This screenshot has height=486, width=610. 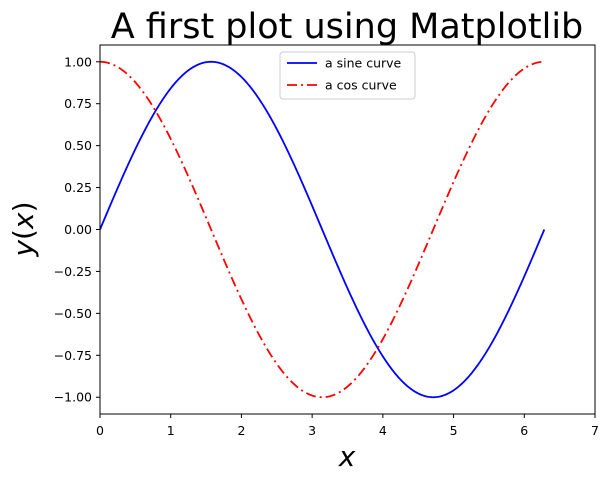 I want to click on y-axis-label-part: (, so click(x=23, y=234).